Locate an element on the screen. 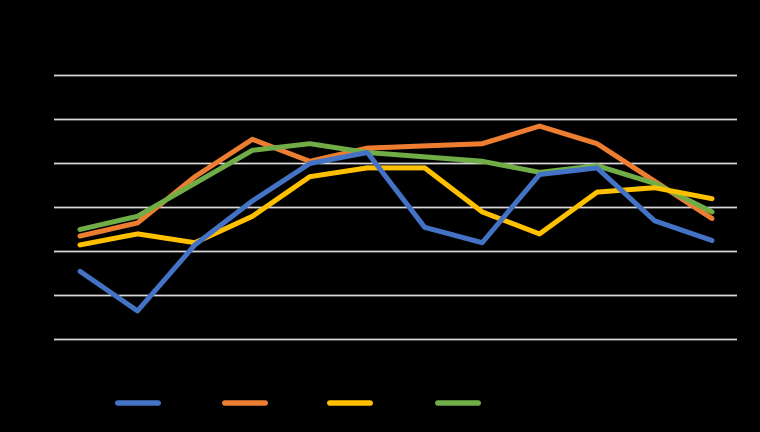  legend-swatch-orange is located at coordinates (245, 403).